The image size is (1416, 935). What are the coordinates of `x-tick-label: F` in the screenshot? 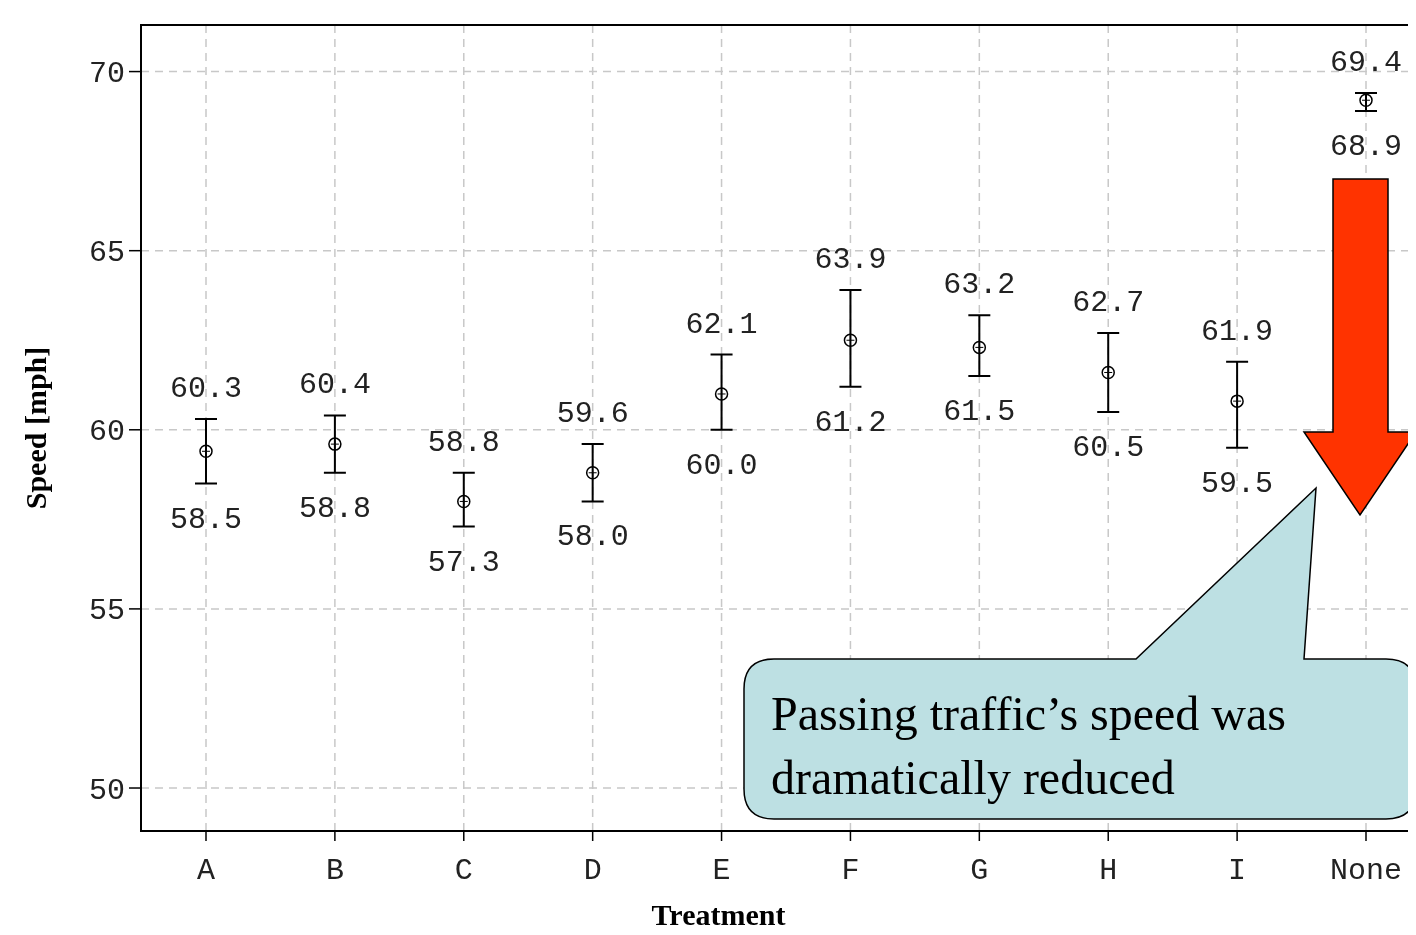 It's located at (850, 871).